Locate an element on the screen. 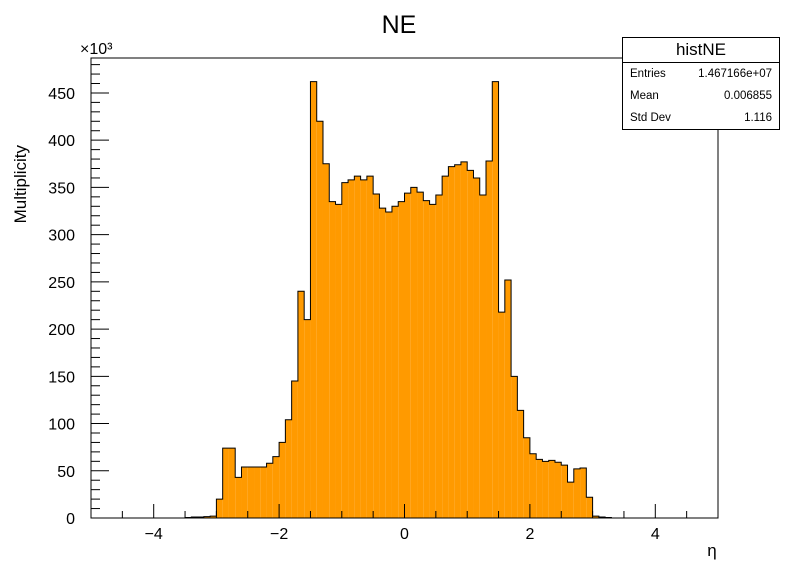  x-tick-label: 2 is located at coordinates (529, 534).